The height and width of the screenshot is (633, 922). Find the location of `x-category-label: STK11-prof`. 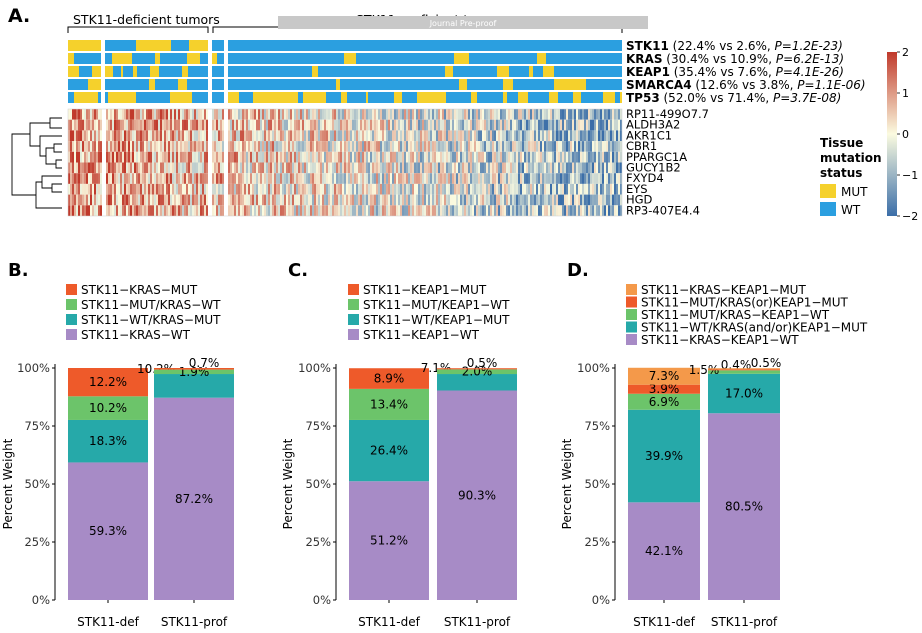

x-category-label: STK11-prof is located at coordinates (477, 622).